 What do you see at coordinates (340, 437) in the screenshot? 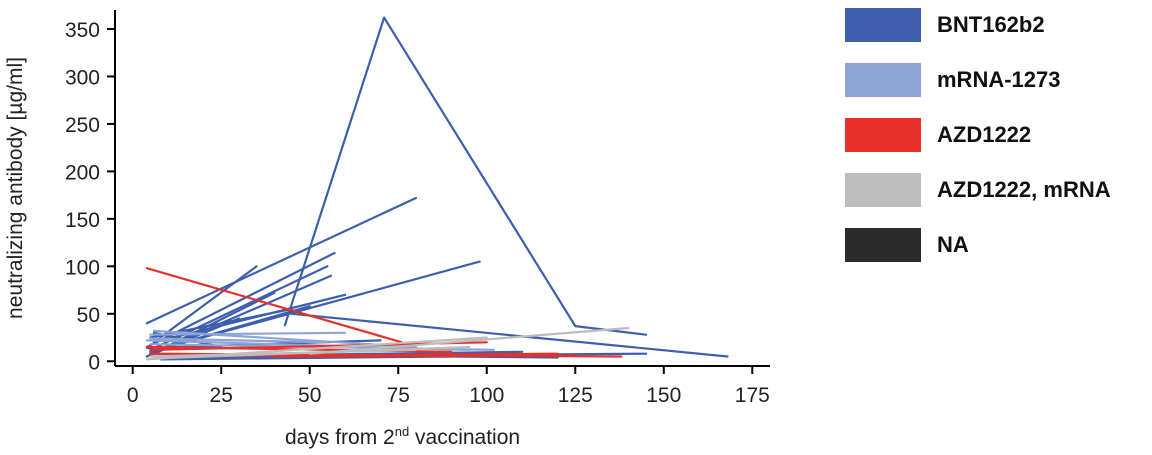
I see `x-axis-label-prefix: days from 2` at bounding box center [340, 437].